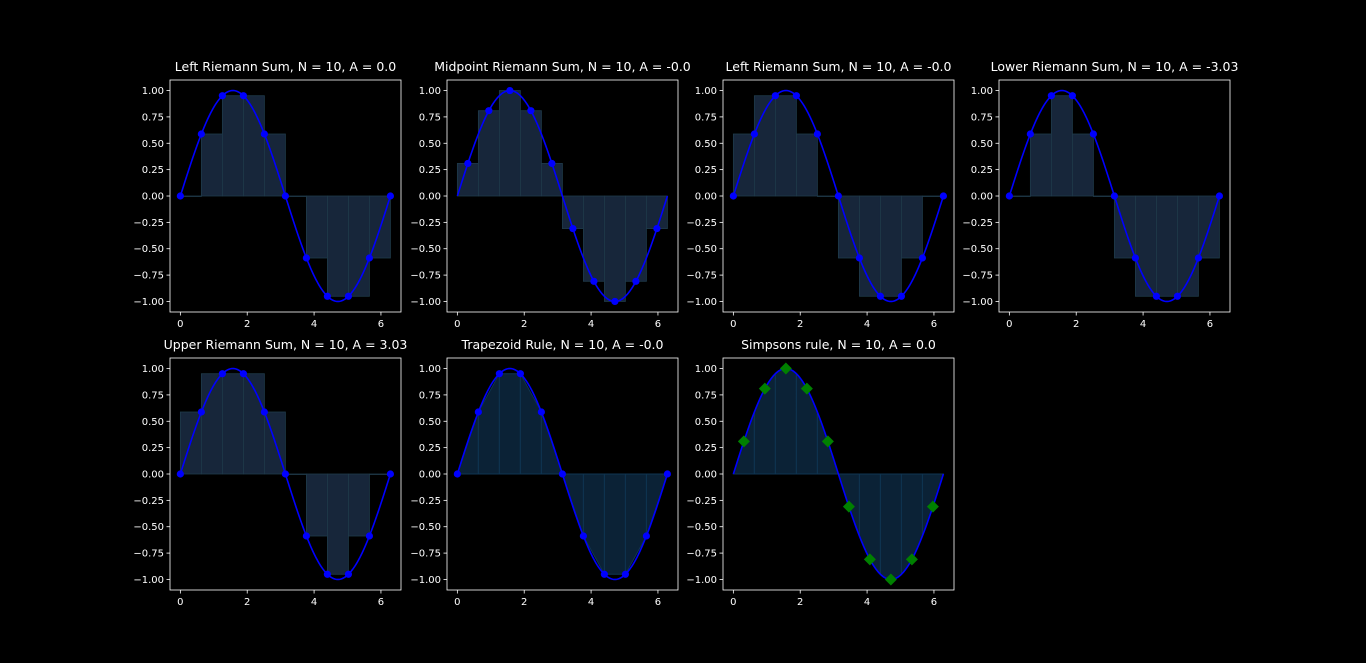  What do you see at coordinates (706, 117) in the screenshot?
I see `y-tick-label: 0.75` at bounding box center [706, 117].